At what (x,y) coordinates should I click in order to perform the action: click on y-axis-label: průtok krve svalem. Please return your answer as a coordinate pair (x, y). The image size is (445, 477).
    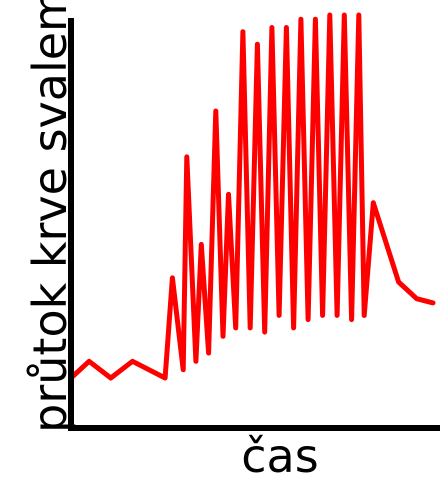
    Looking at the image, I should click on (50, 216).